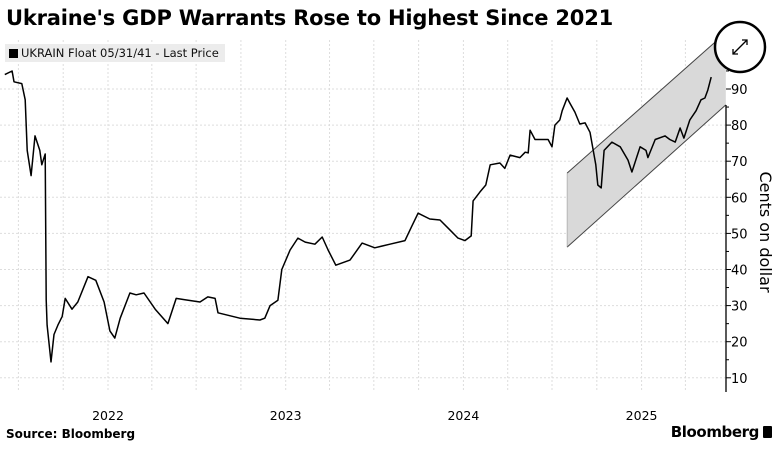 The width and height of the screenshot is (780, 463). I want to click on y-tick-label: 80, so click(739, 126).